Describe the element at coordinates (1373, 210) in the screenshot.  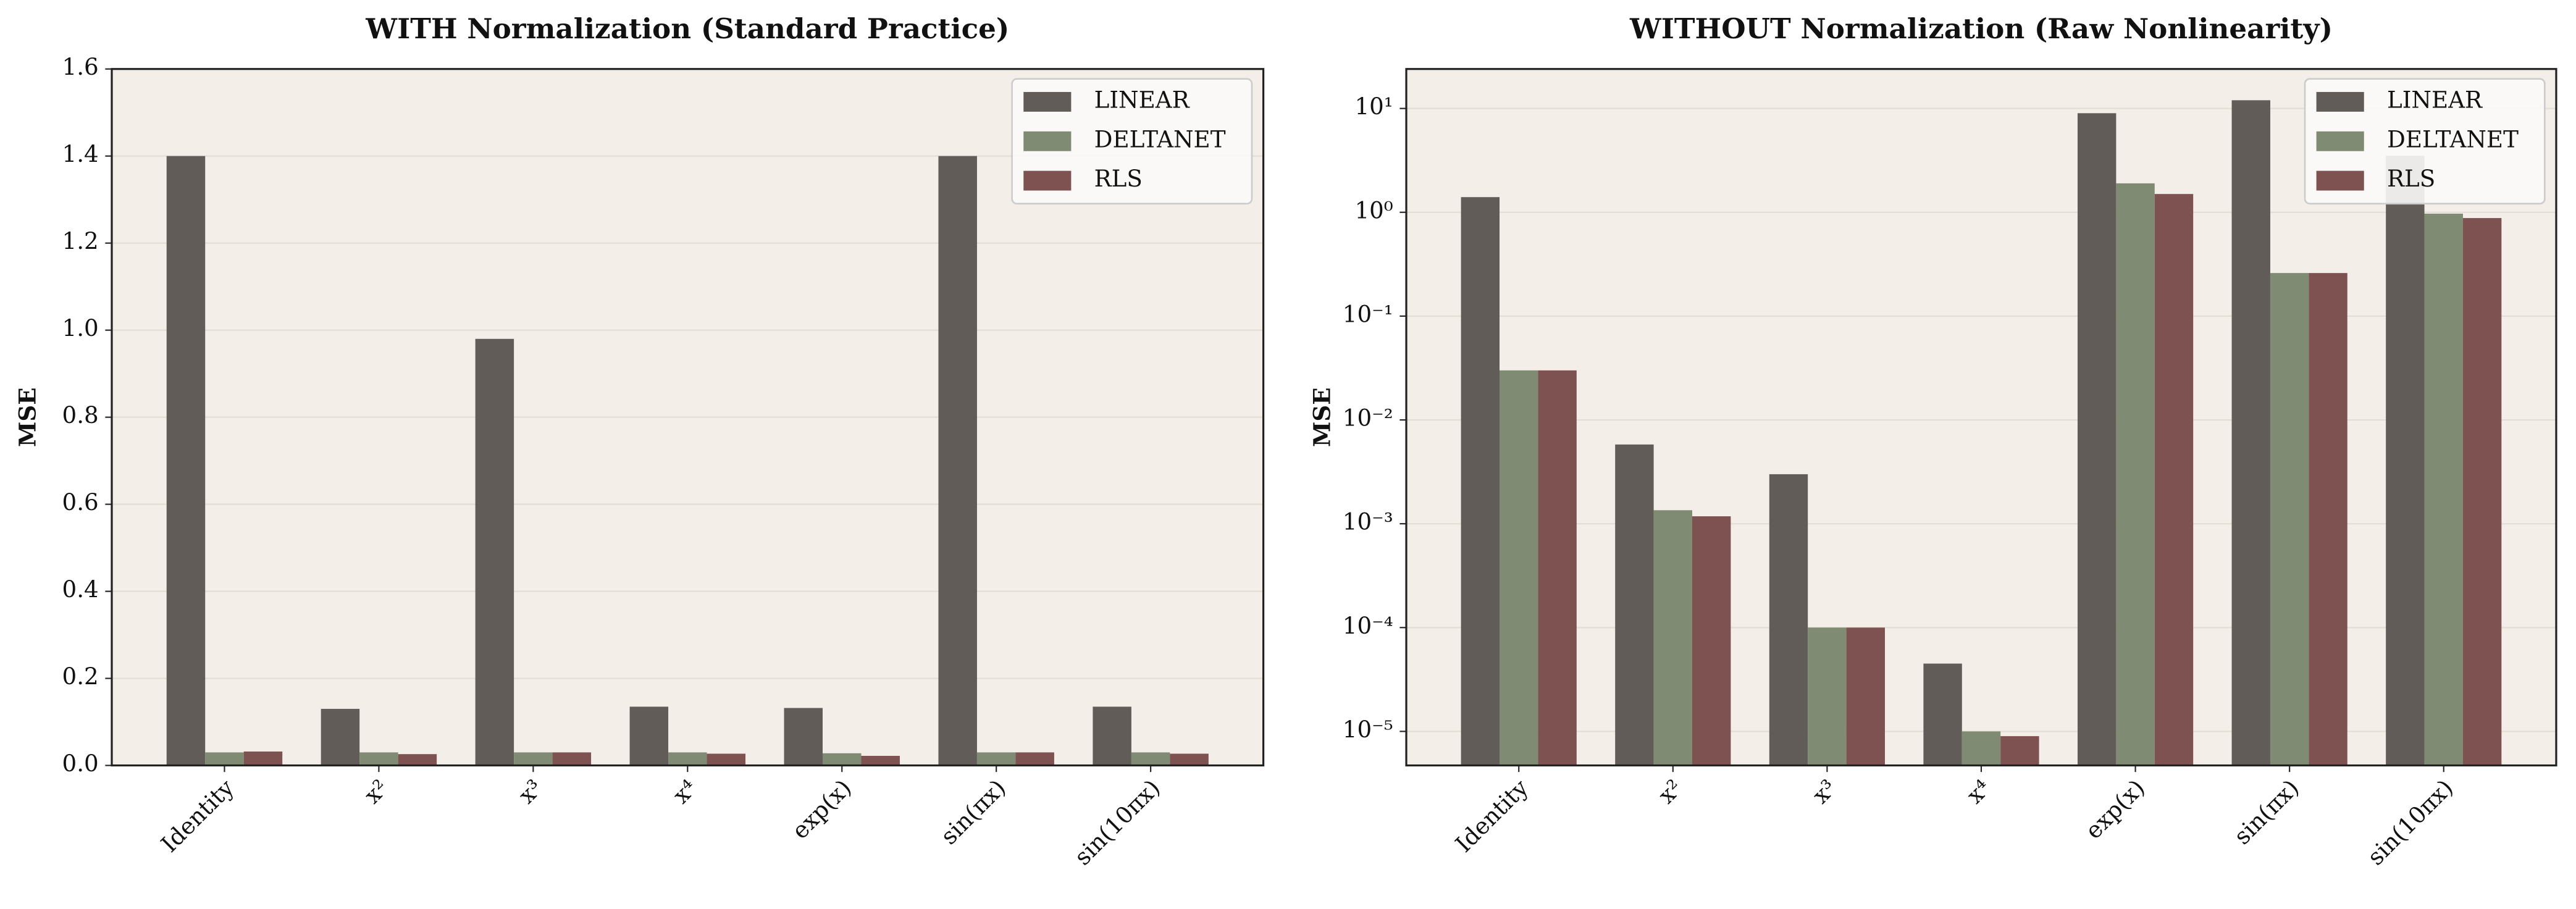
I see `y-tick-label: 10⁰` at that location.